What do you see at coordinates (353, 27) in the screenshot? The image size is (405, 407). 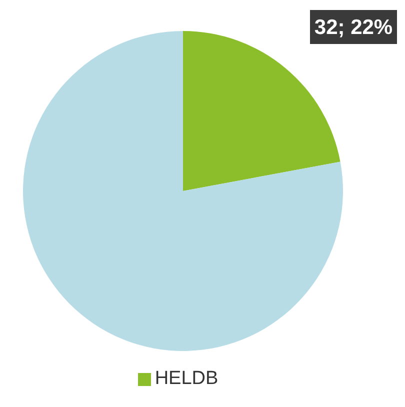 I see `data-label: 32; 22%` at bounding box center [353, 27].